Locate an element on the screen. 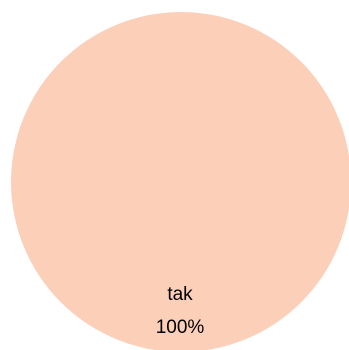 This screenshot has width=349, height=350. slice-percent-label: 100% is located at coordinates (180, 327).